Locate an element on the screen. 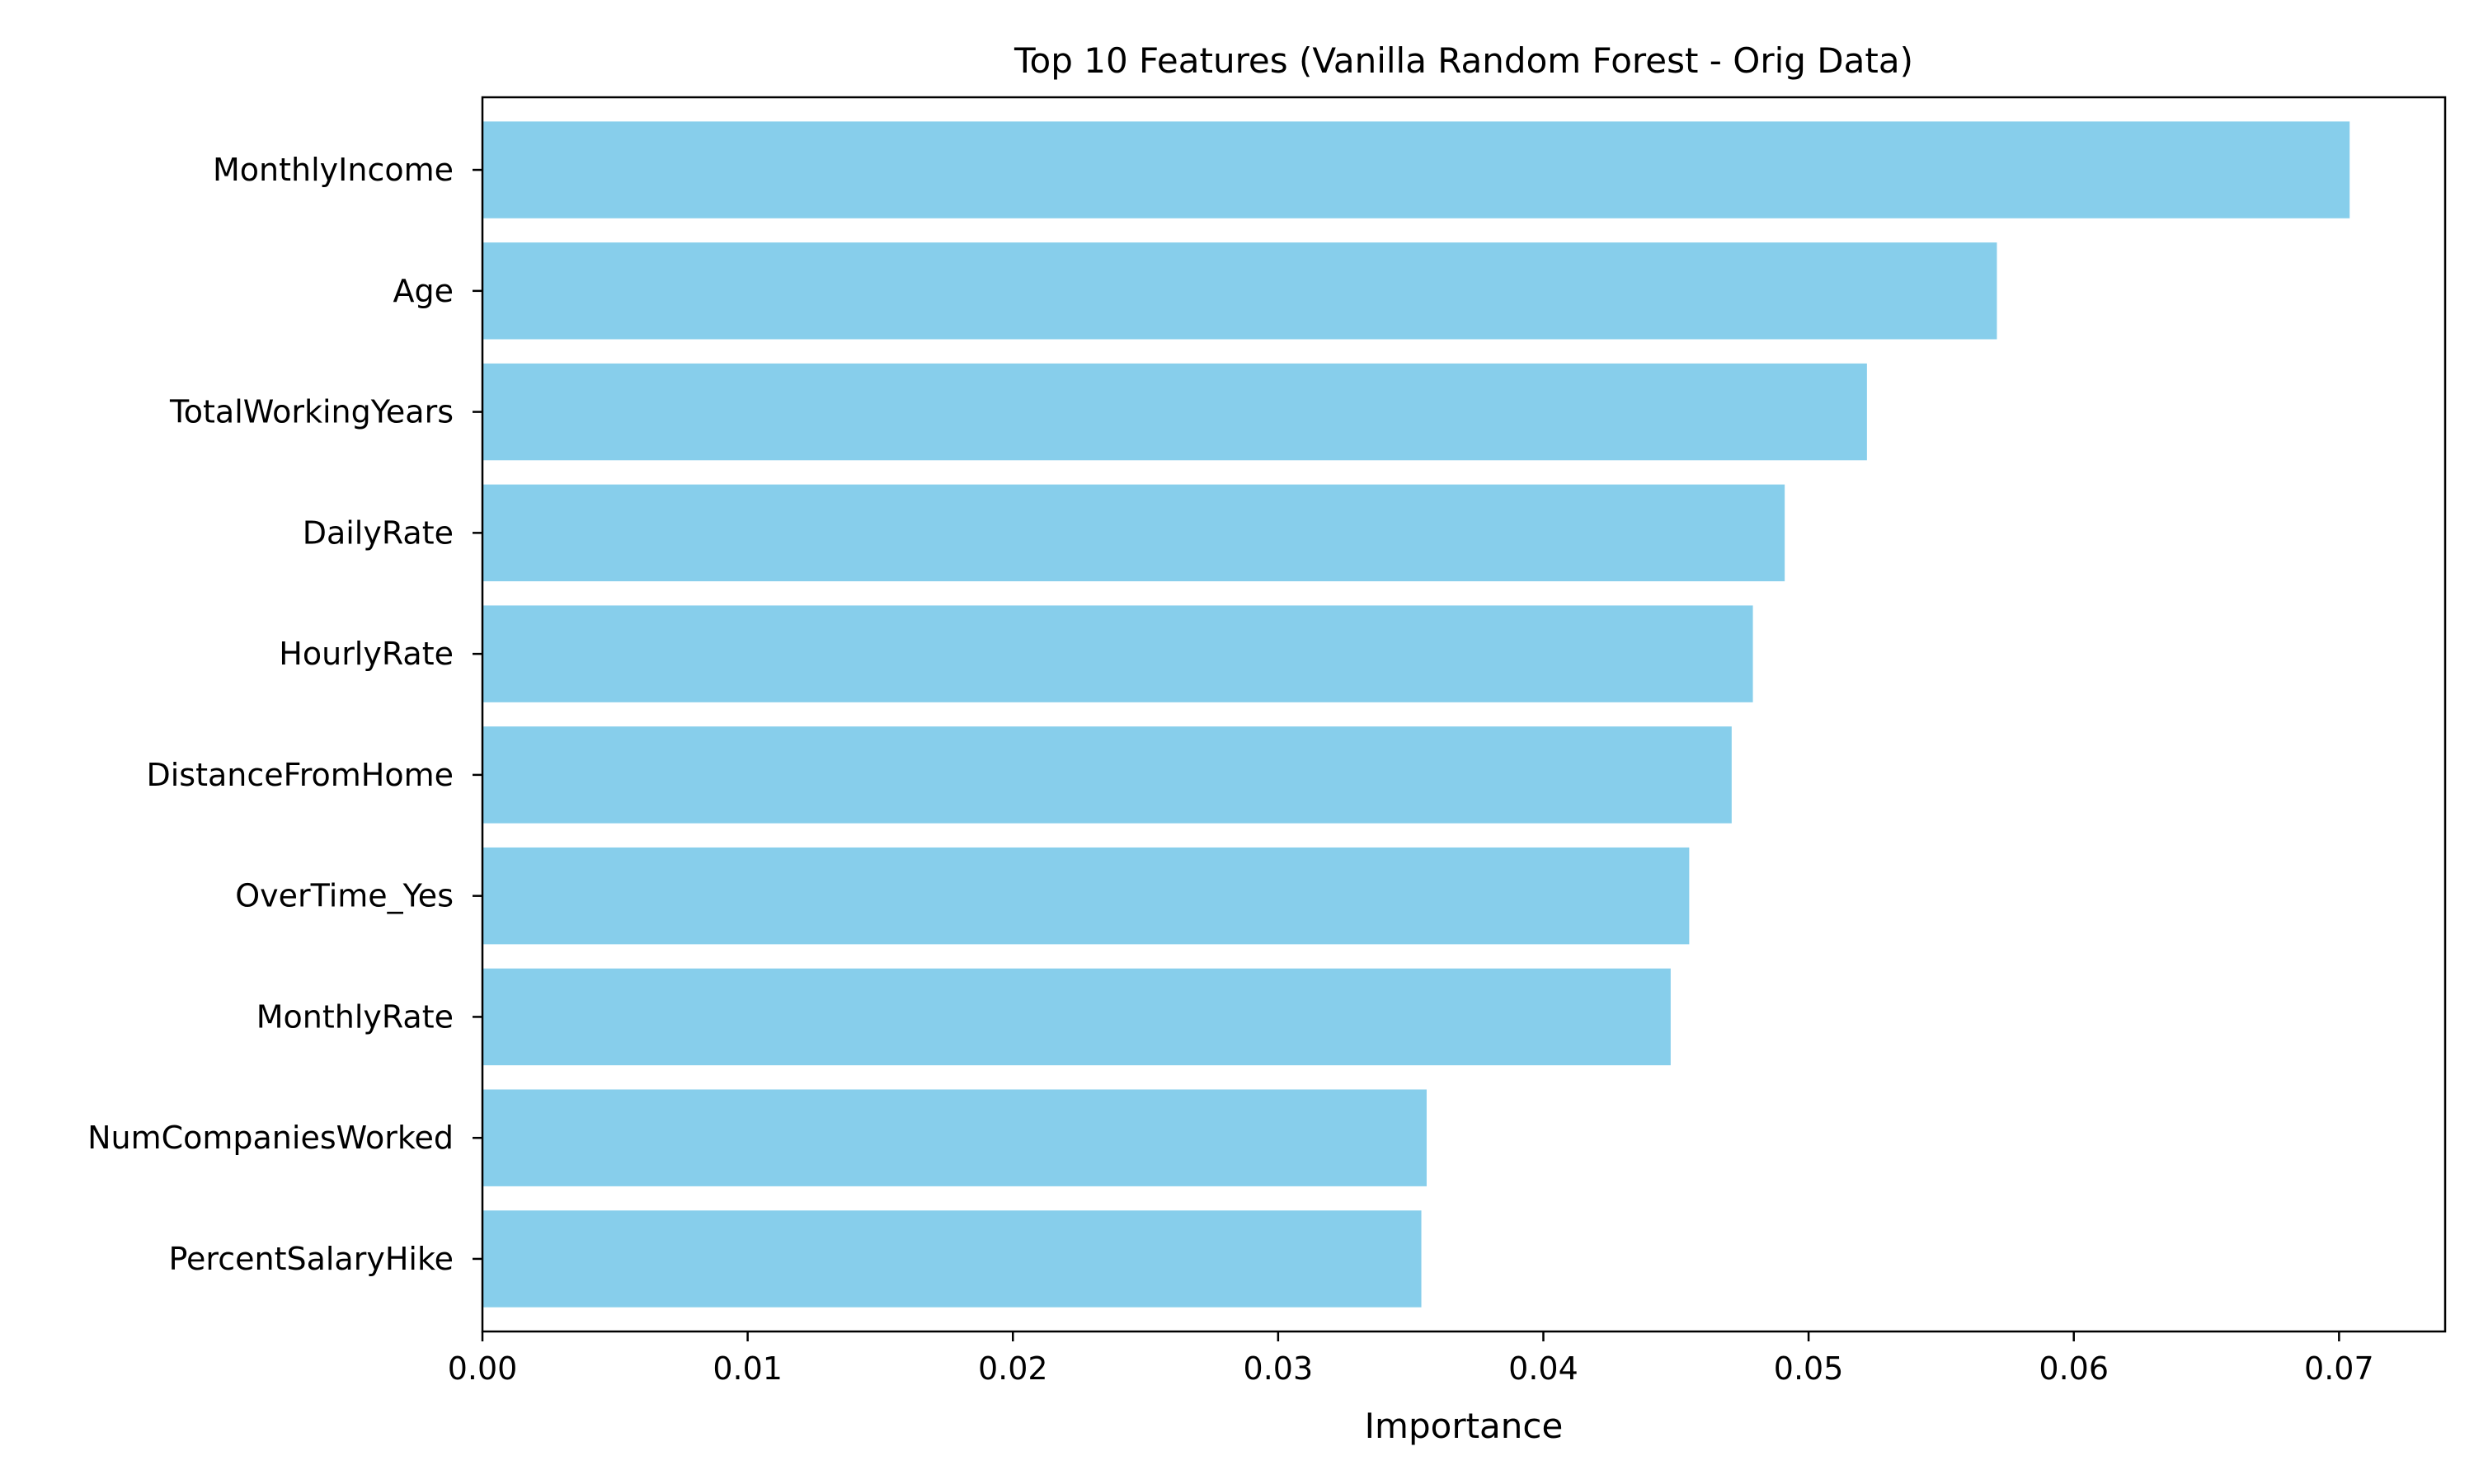  y-tick-label: PercentSalaryHike is located at coordinates (311, 1259).